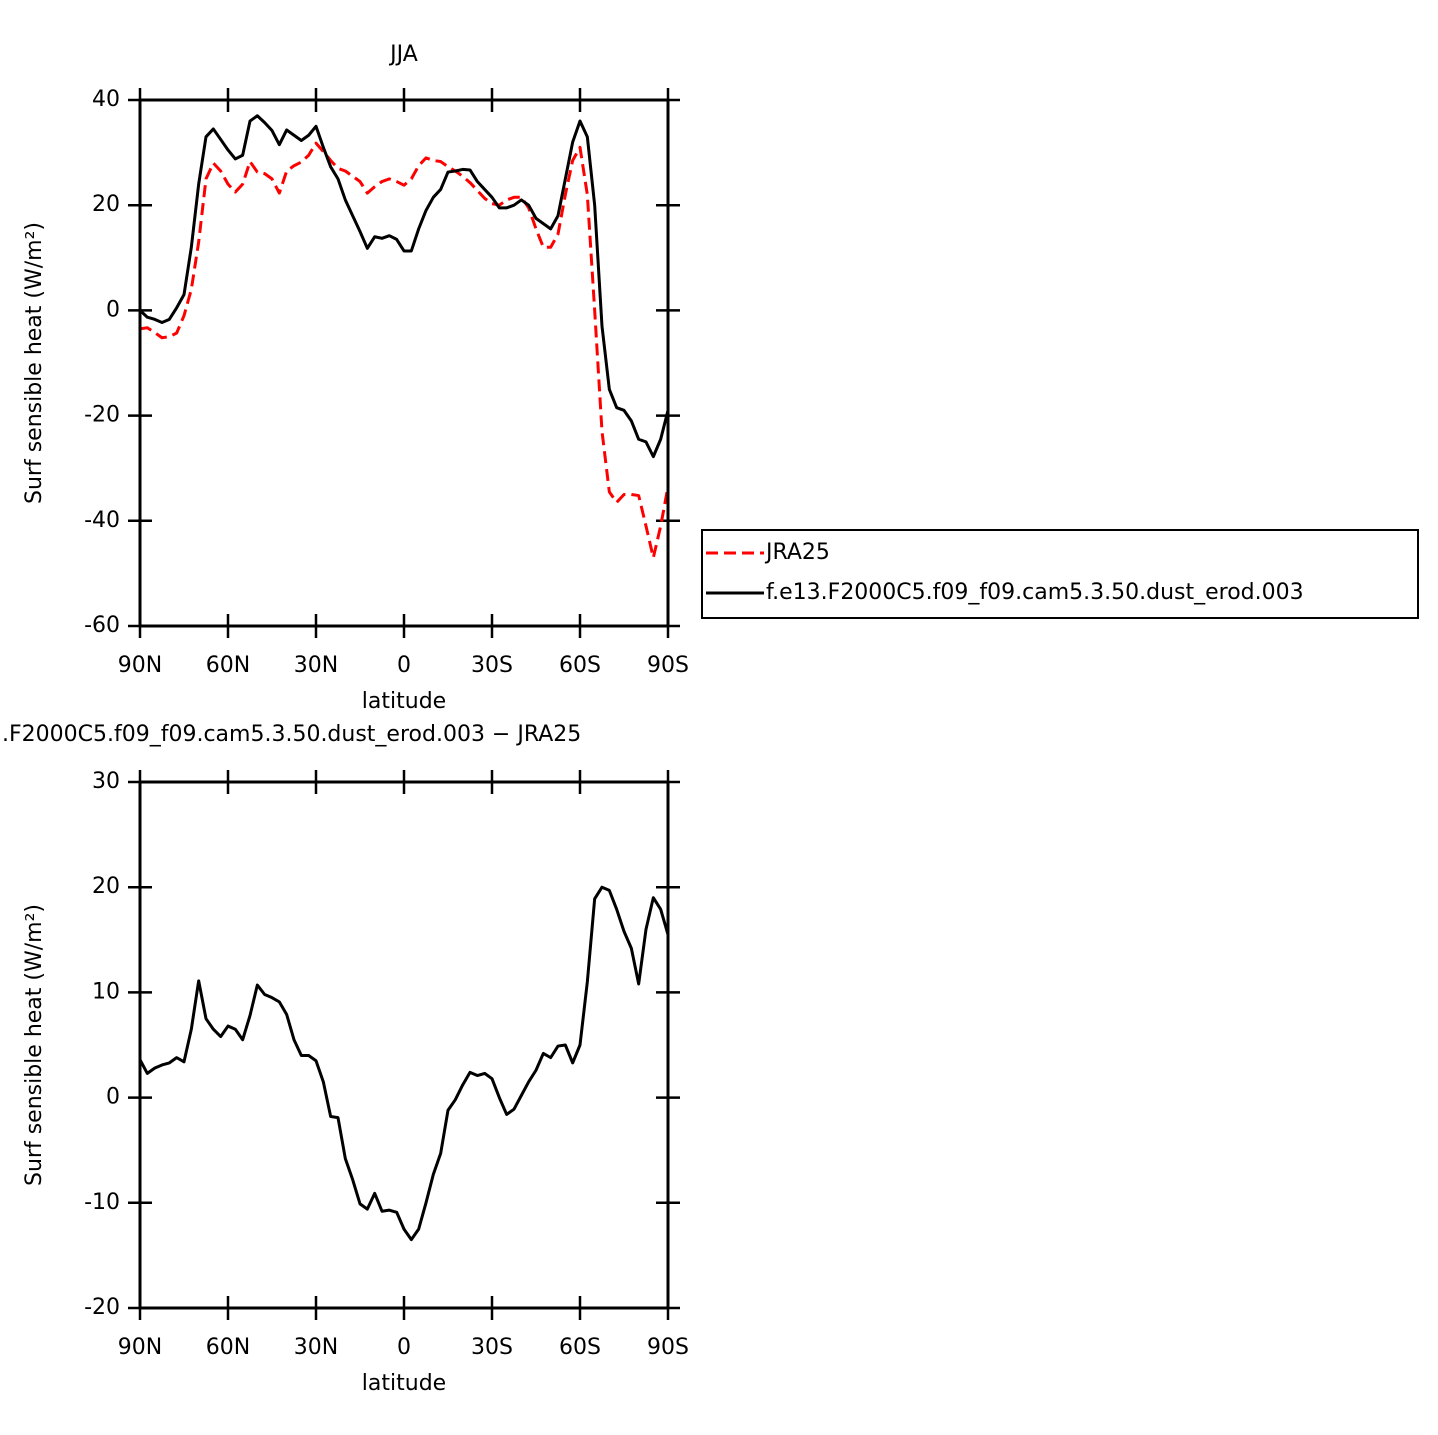 The width and height of the screenshot is (1438, 1435). I want to click on y-tick-label: 10, so click(106, 991).